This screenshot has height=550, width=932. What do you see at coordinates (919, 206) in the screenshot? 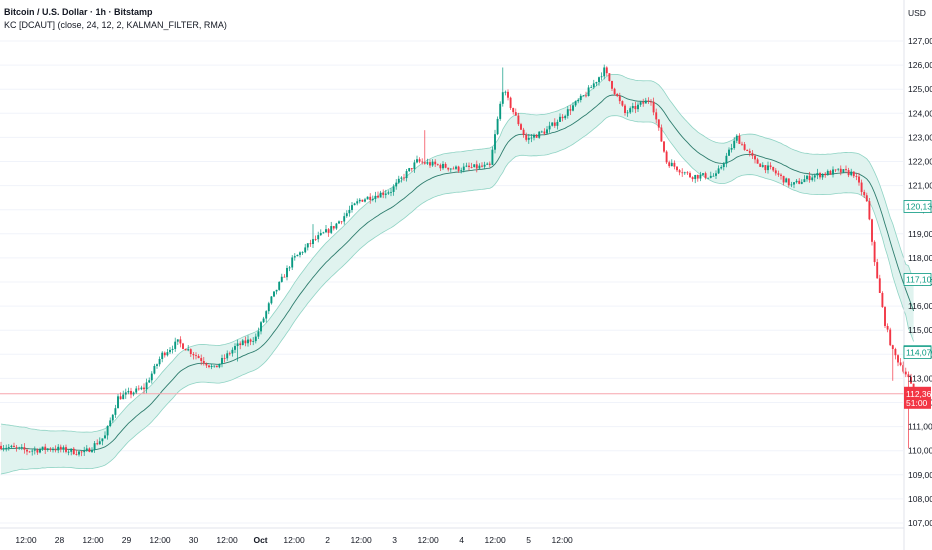
I see `svg-text: 120,135` at bounding box center [919, 206].